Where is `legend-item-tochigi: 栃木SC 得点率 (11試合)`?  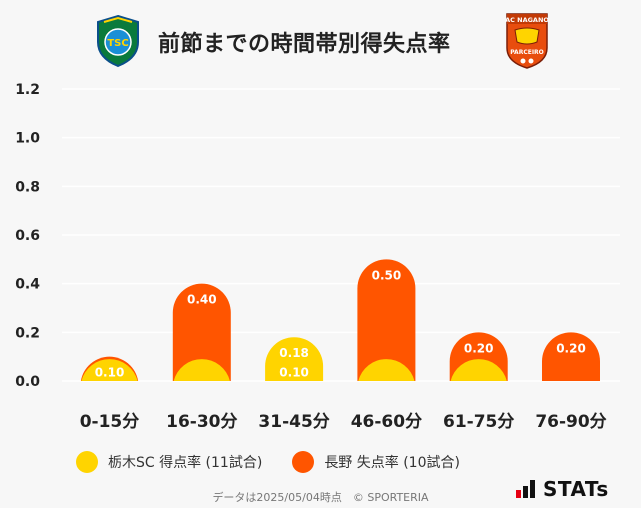
legend-item-tochigi: 栃木SC 得点率 (11試合) is located at coordinates (169, 462).